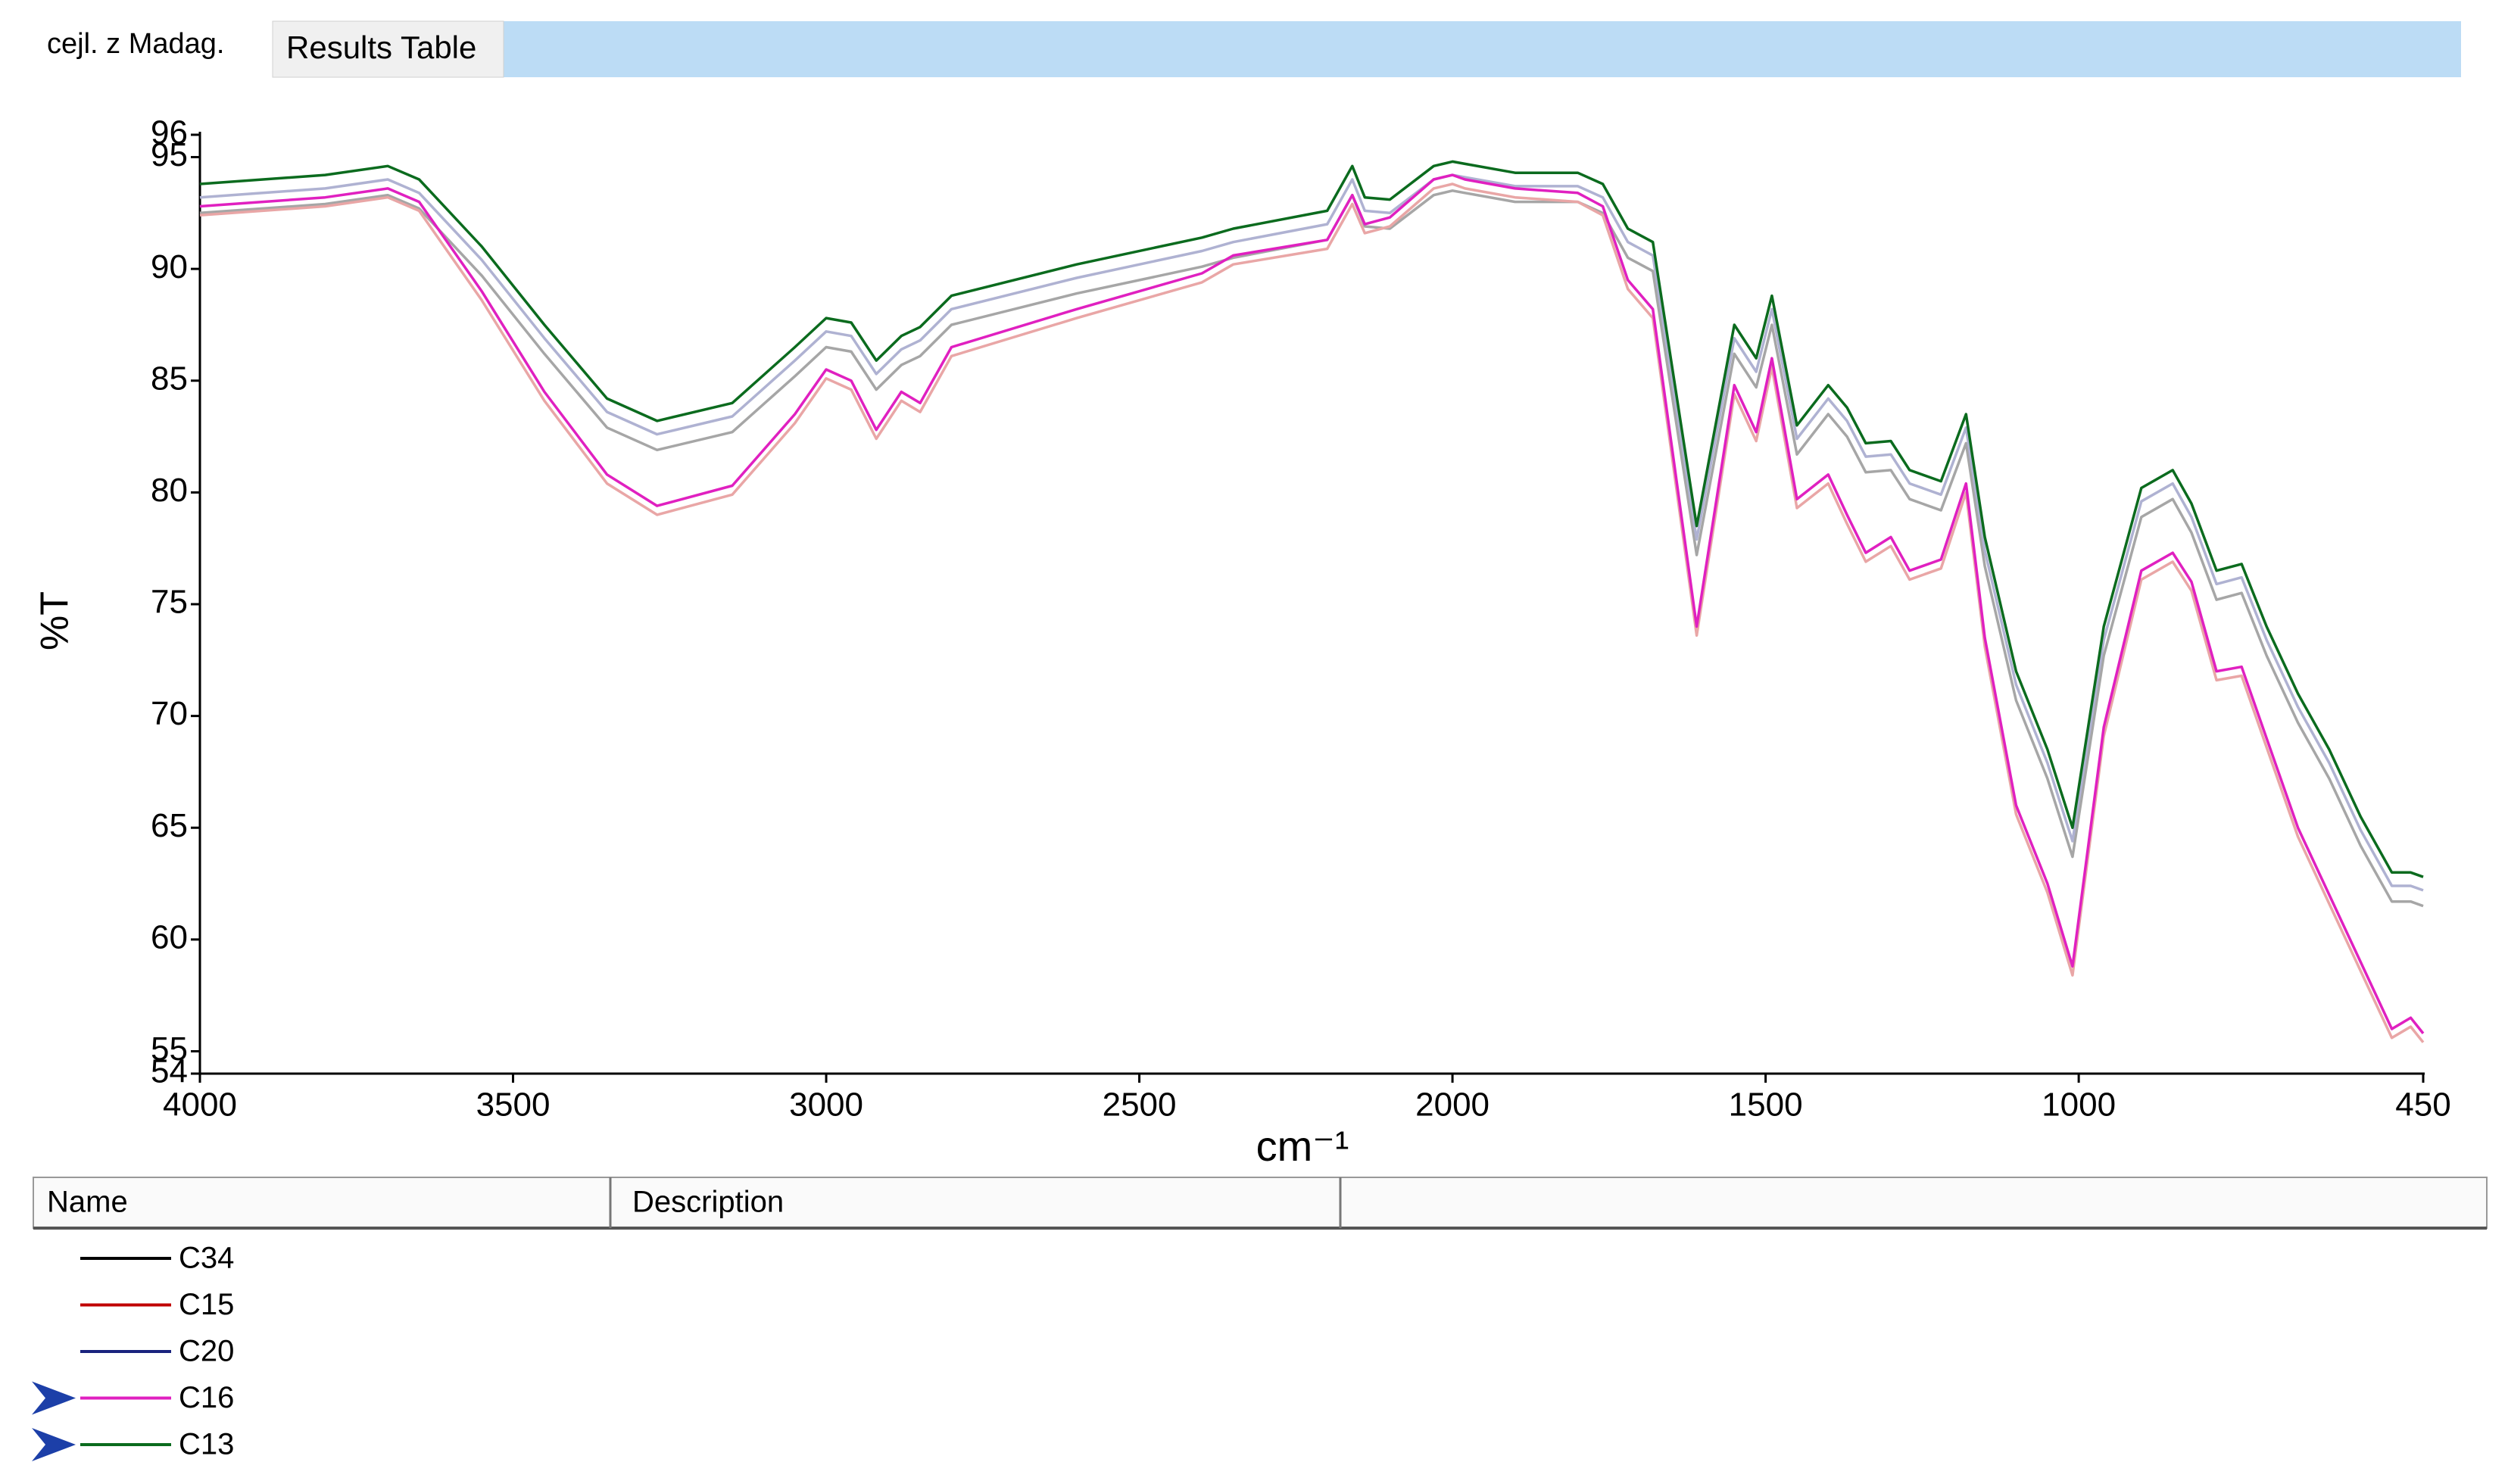  What do you see at coordinates (169, 266) in the screenshot?
I see `y-tick-label: 90` at bounding box center [169, 266].